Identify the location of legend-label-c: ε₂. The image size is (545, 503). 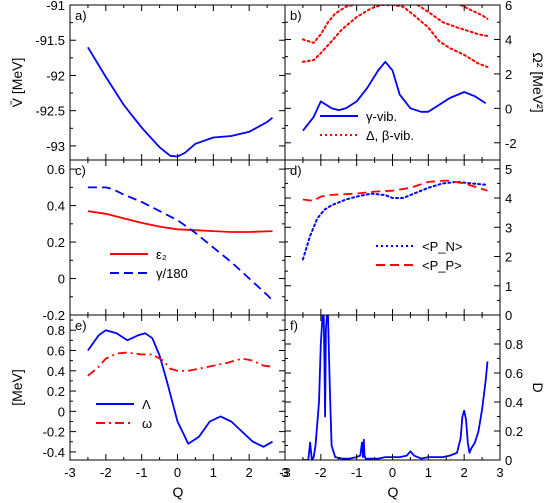
(161, 254).